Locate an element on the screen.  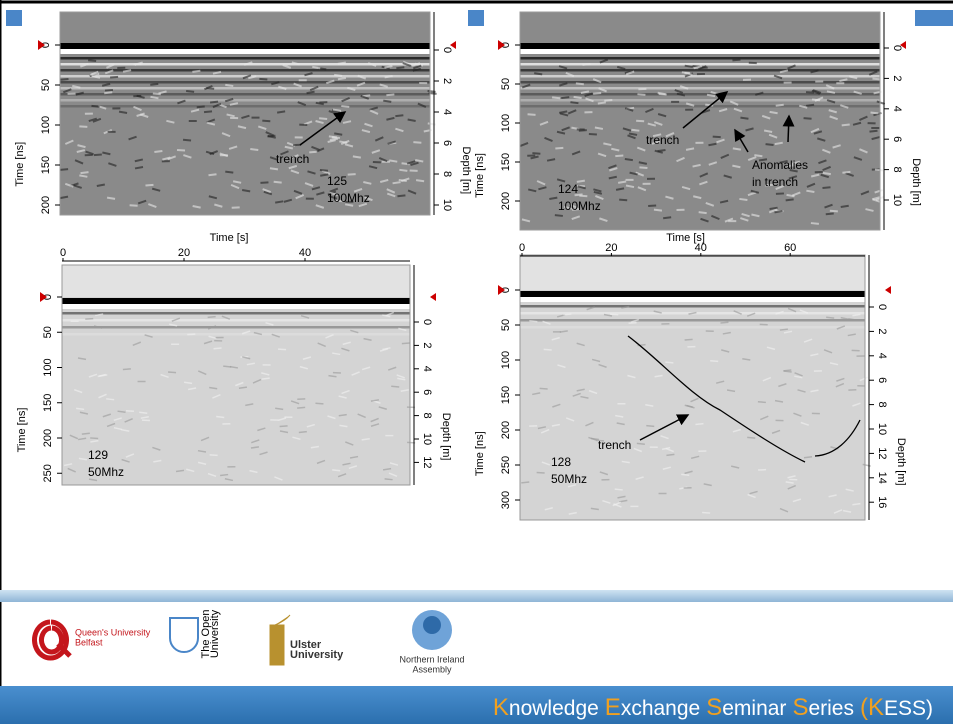
annotation: trench is located at coordinates (662, 140).